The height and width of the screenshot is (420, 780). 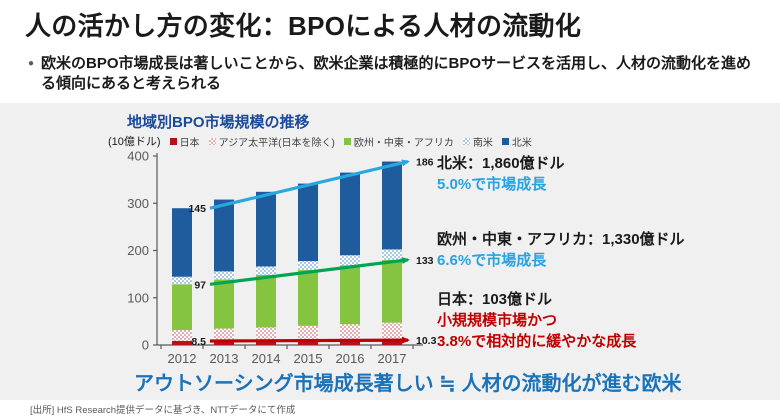 What do you see at coordinates (425, 163) in the screenshot?
I see `north-america-trend-end-label: 186` at bounding box center [425, 163].